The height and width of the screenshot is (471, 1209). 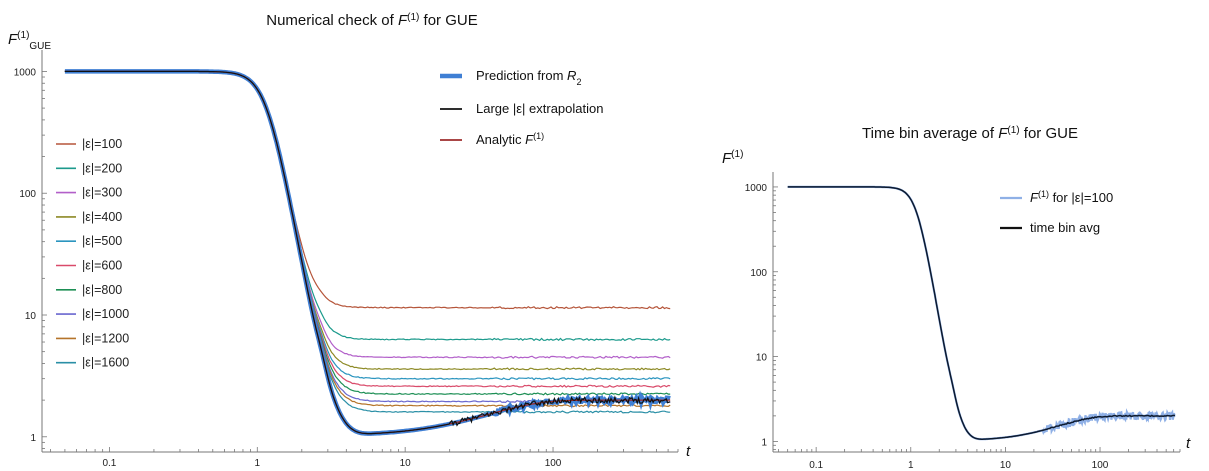 I want to click on series-legend-label: |ε|=1200, so click(x=105, y=338).